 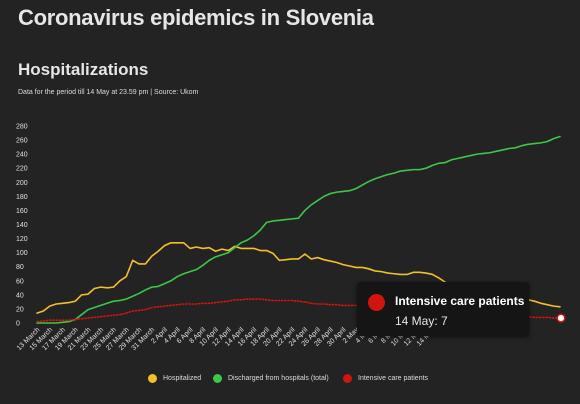 I want to click on legend-label-hospitalized: Hospitalized, so click(x=182, y=378).